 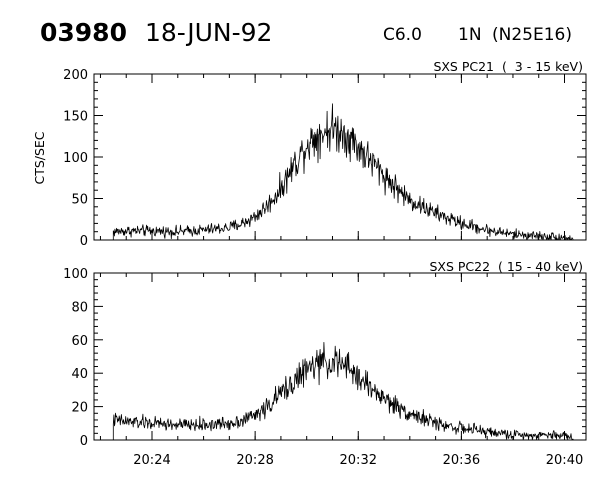 I want to click on y-tick-label: 150, so click(x=75, y=117).